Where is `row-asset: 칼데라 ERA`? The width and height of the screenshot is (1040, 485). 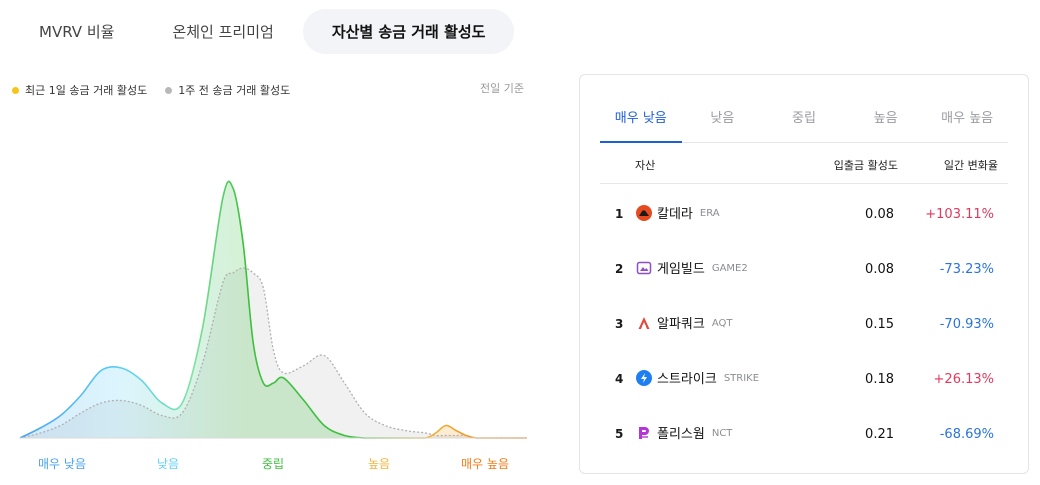
row-asset: 칼데라 ERA is located at coordinates (677, 212).